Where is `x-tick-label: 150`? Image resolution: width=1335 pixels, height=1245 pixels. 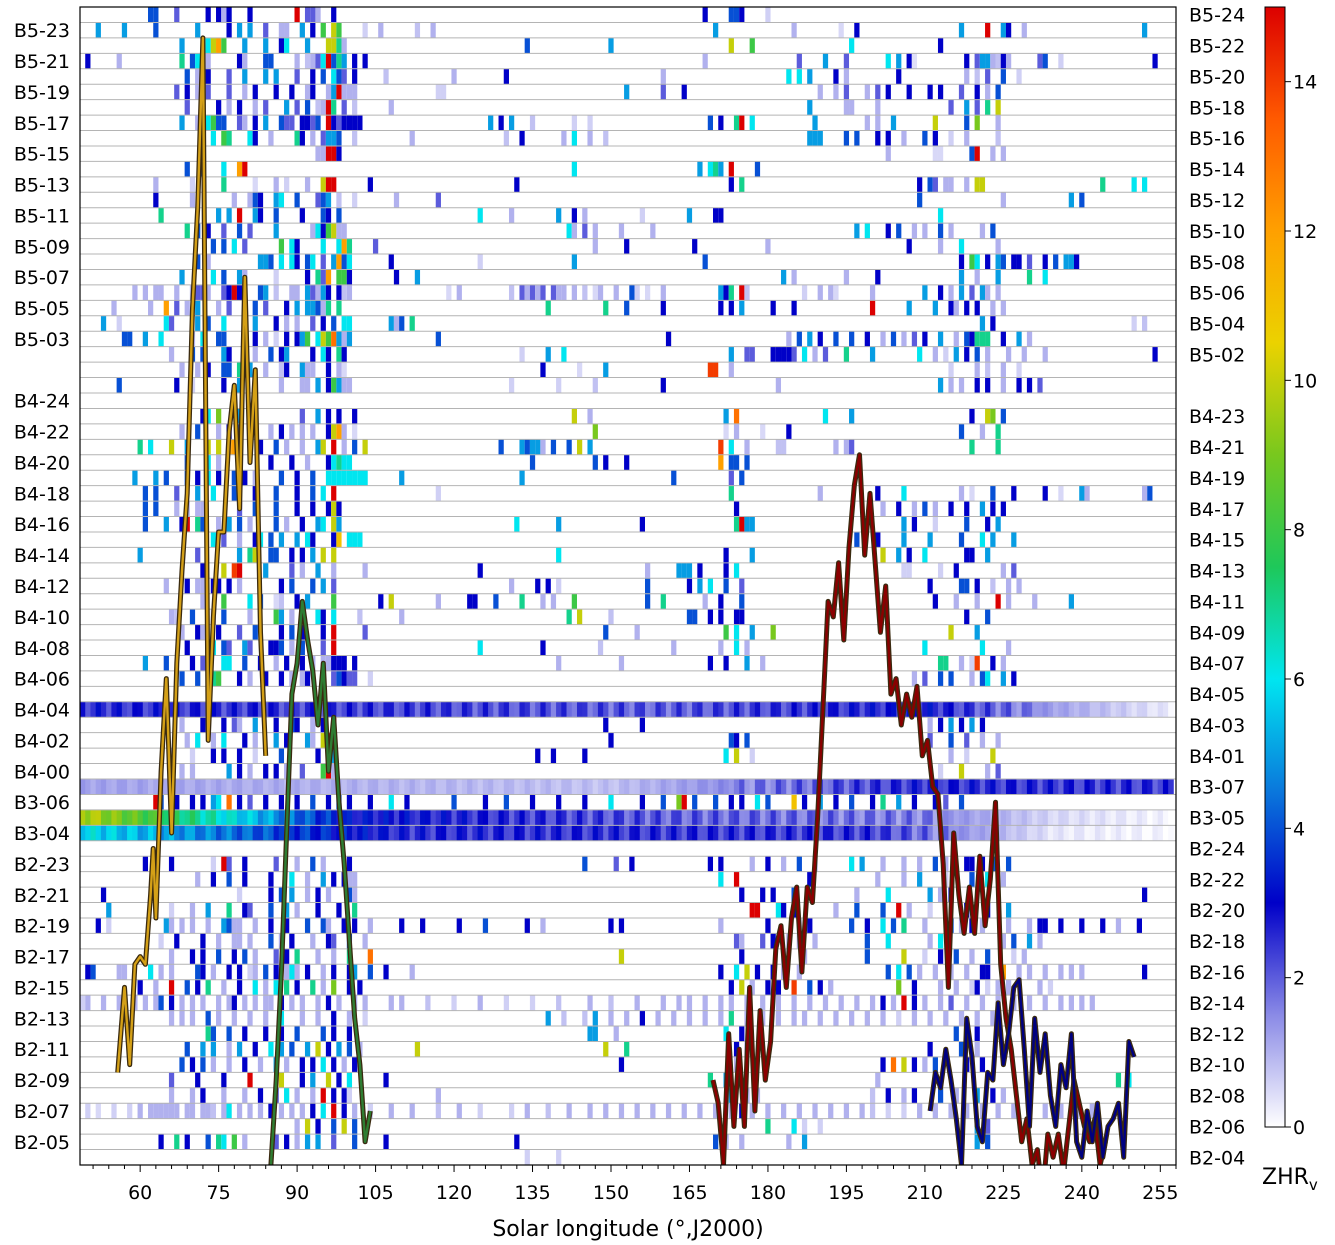 x-tick-label: 150 is located at coordinates (611, 1193).